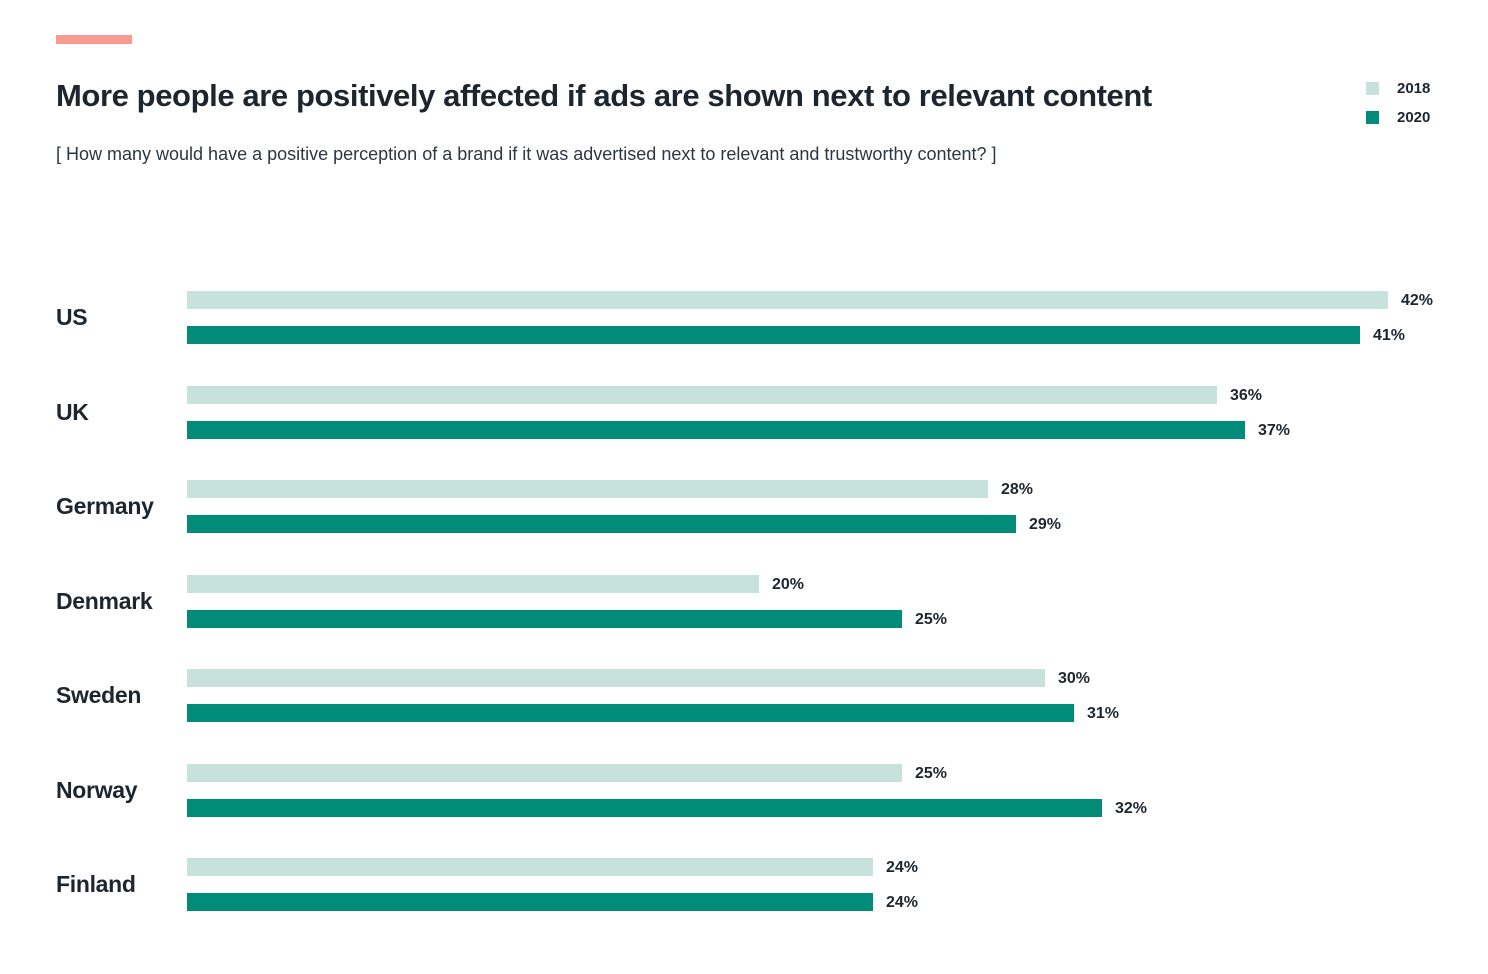  What do you see at coordinates (1131, 808) in the screenshot?
I see `bar-value-2020-norway: 32%` at bounding box center [1131, 808].